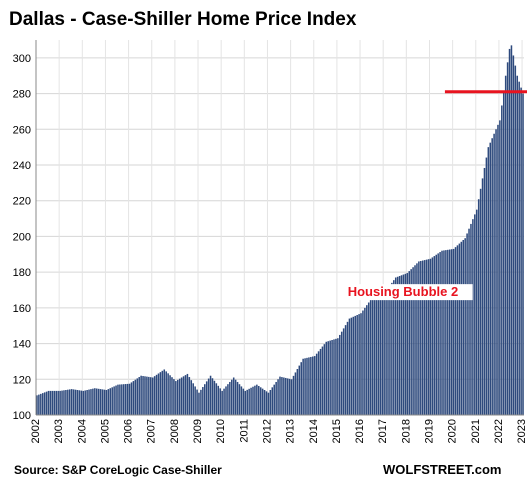 The image size is (528, 484). What do you see at coordinates (429, 431) in the screenshot?
I see `x-tick-label: 2019` at bounding box center [429, 431].